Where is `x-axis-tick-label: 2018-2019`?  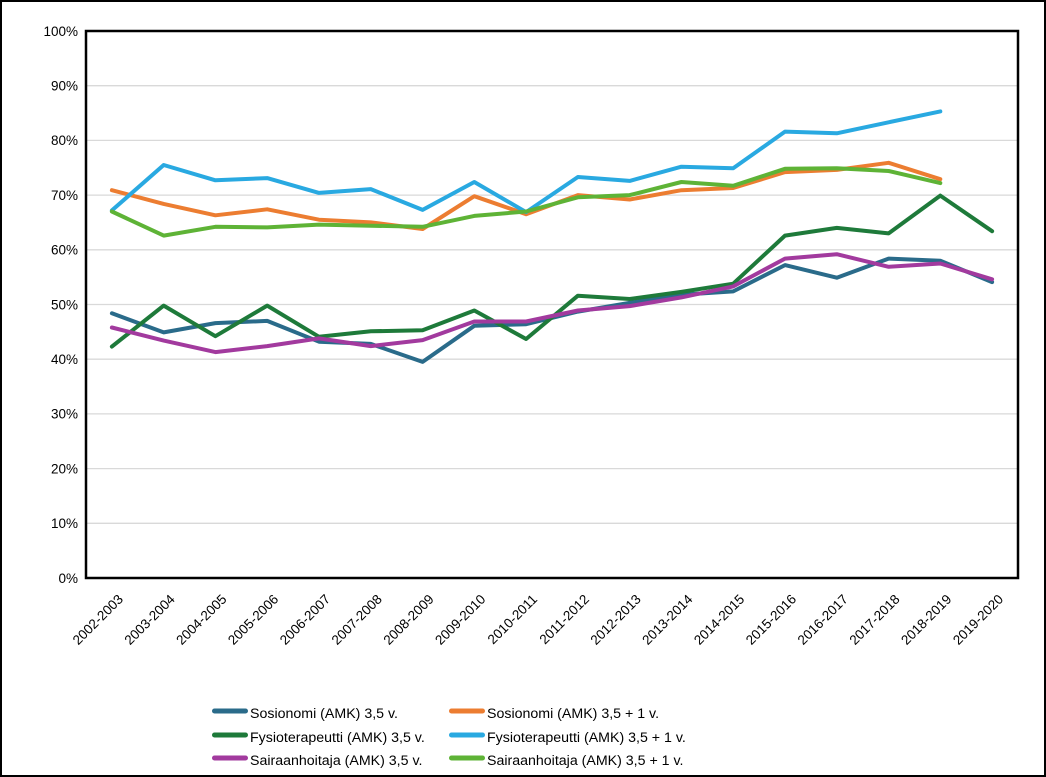
x-axis-tick-label: 2018-2019 is located at coordinates (926, 620).